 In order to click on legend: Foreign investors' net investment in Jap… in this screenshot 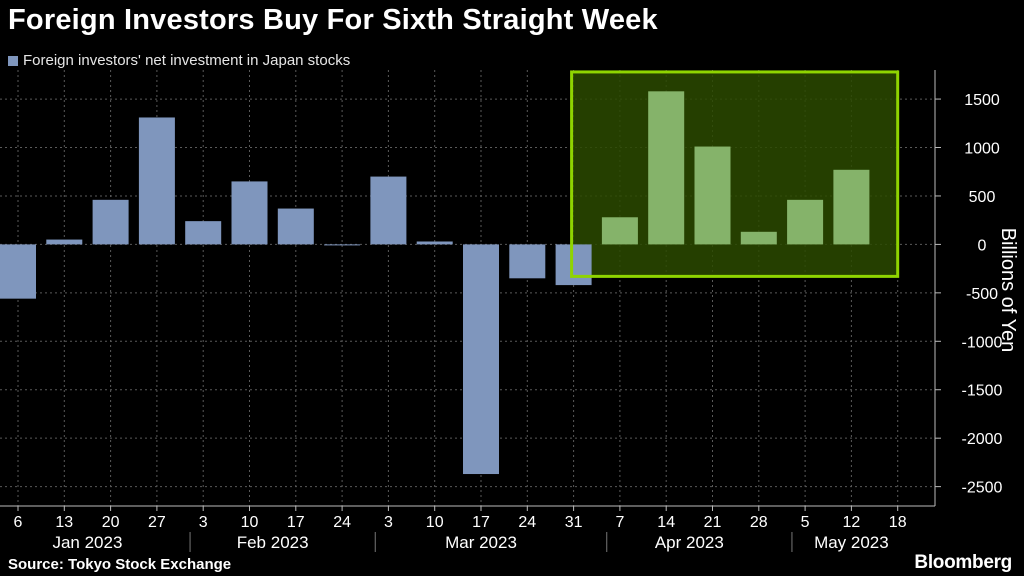, I will do `click(179, 60)`.